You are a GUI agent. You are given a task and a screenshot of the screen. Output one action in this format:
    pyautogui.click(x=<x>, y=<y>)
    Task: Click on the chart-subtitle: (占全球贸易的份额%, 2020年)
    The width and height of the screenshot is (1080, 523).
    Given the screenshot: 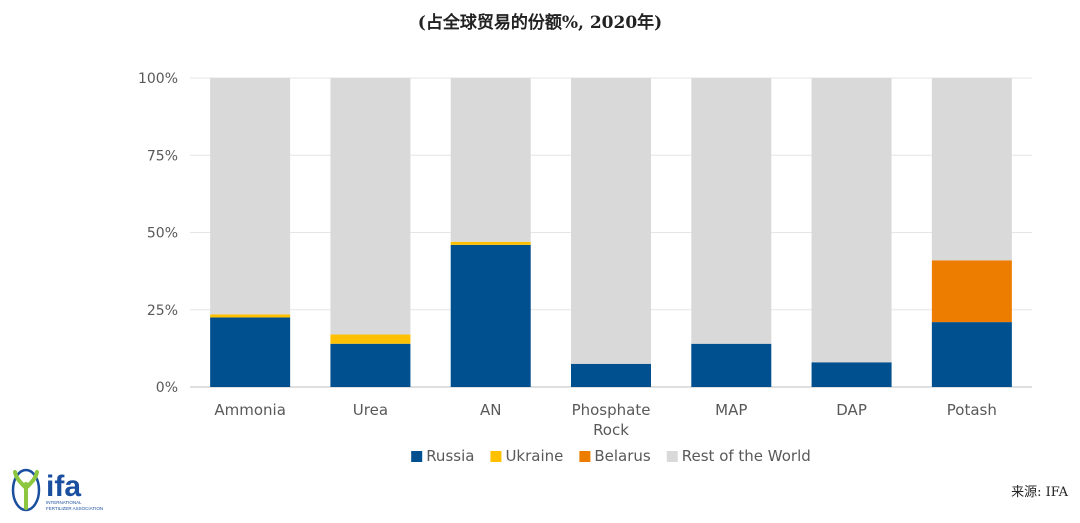 What is the action you would take?
    pyautogui.click(x=540, y=23)
    